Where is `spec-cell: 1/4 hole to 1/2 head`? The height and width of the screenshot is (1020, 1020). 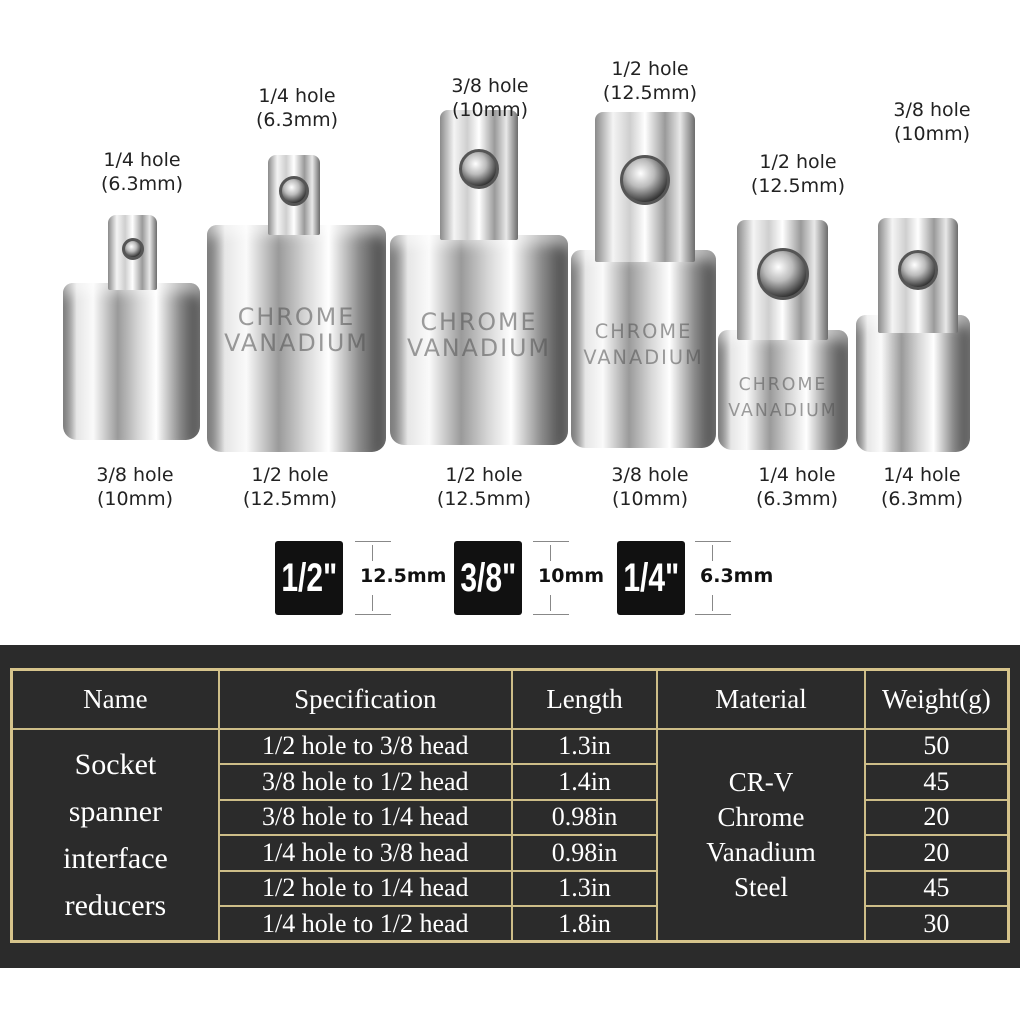 spec-cell: 1/4 hole to 1/2 head is located at coordinates (365, 924).